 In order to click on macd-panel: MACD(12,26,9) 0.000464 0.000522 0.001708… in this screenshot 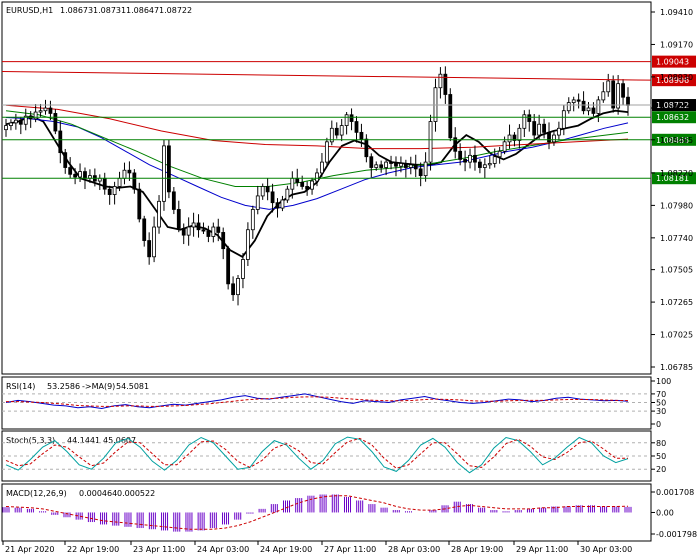, I will do `click(349, 512)`.